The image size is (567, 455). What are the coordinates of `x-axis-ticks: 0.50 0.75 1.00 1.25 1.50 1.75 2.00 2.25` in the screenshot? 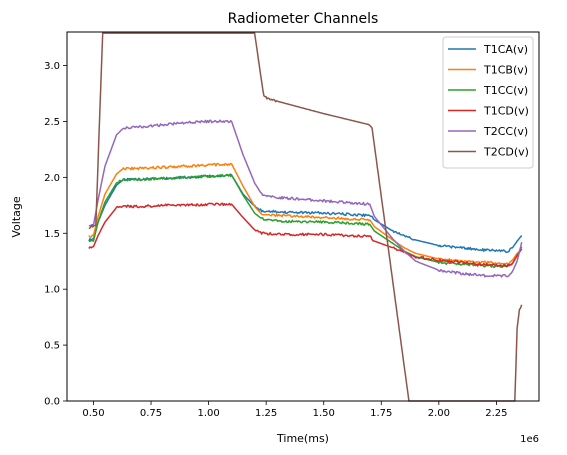 It's located at (295, 410).